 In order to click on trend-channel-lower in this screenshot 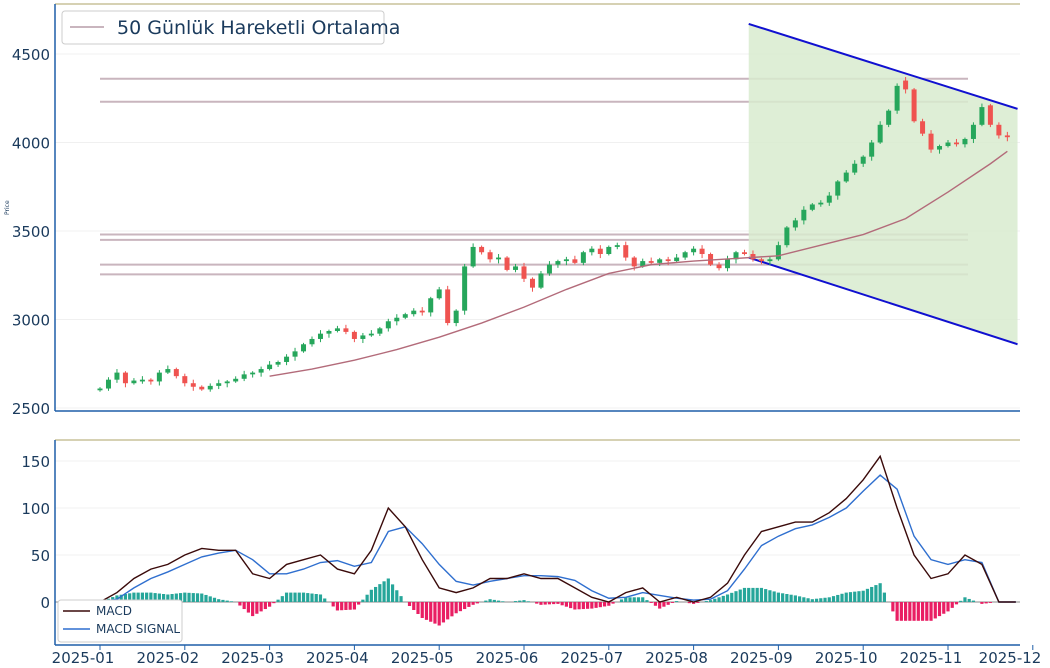, I will do `click(883, 301)`.